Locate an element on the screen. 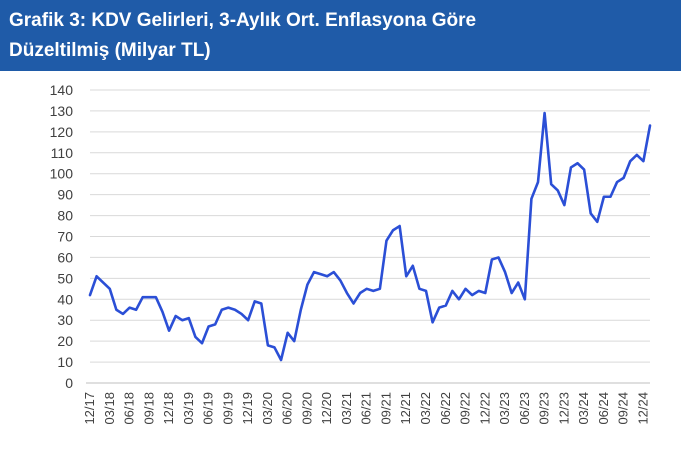  x-tick-label: 03/18 is located at coordinates (109, 408).